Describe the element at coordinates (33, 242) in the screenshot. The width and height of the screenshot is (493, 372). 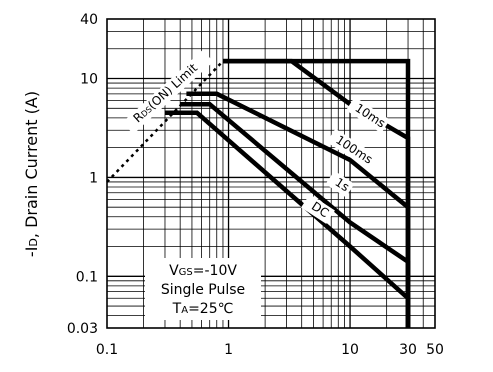
I see `y-axis-label-text-part: D` at that location.